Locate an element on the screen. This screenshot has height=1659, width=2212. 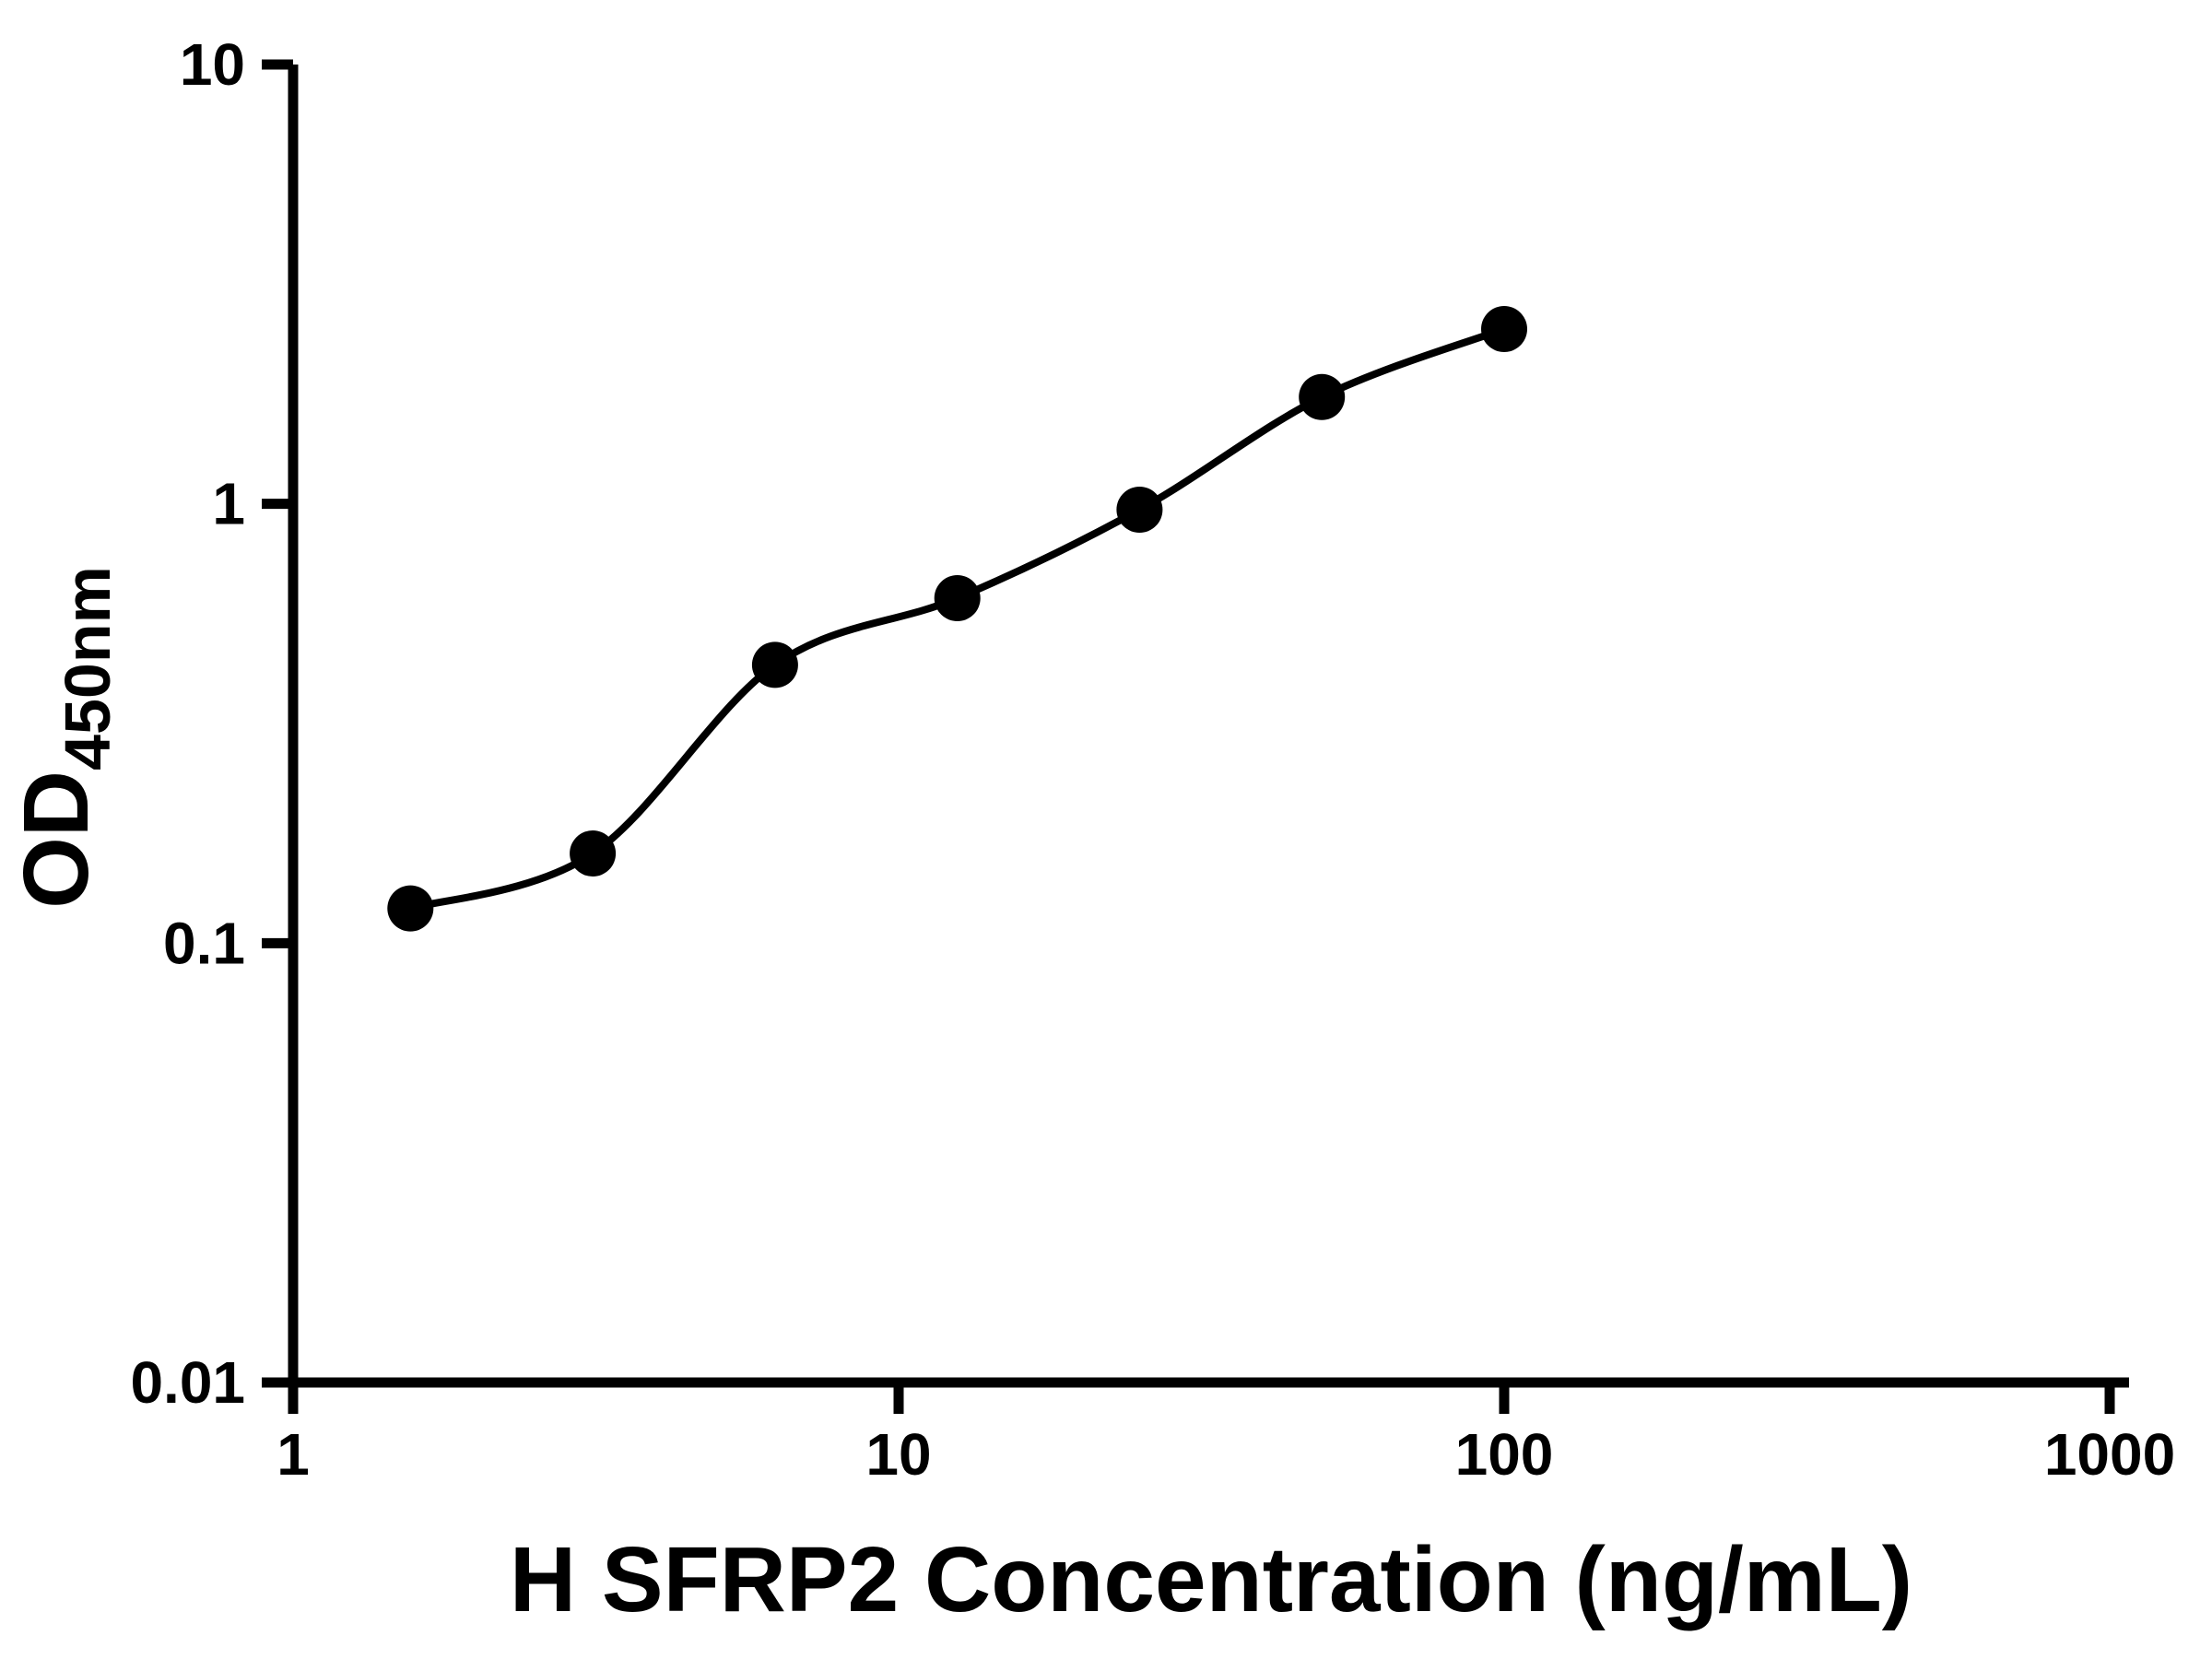
x-tick-label: 1000 is located at coordinates (2109, 1454).